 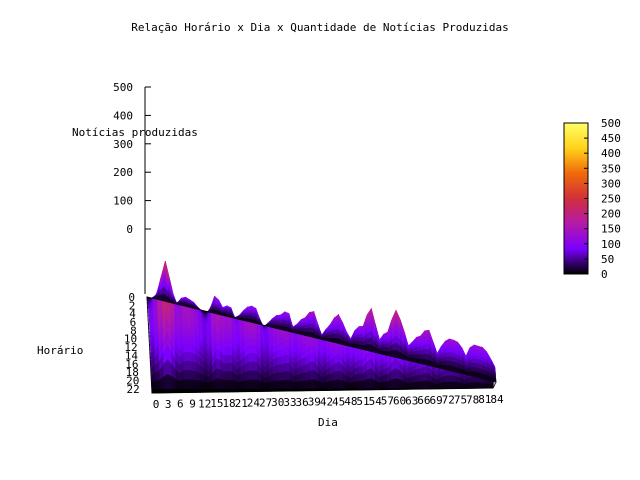 I want to click on x-tick-label: 81, so click(x=484, y=399).